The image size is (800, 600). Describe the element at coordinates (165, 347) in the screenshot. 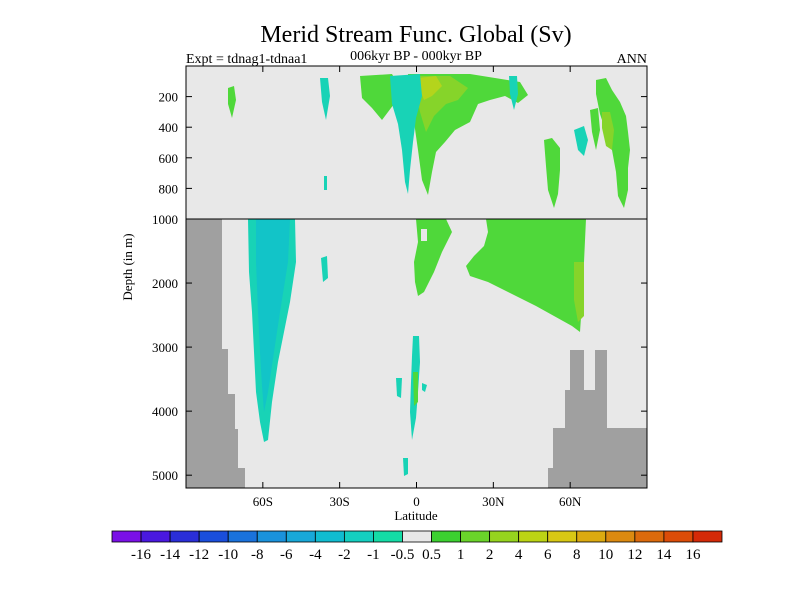

I see `lower-y-tick-label: 3000` at that location.